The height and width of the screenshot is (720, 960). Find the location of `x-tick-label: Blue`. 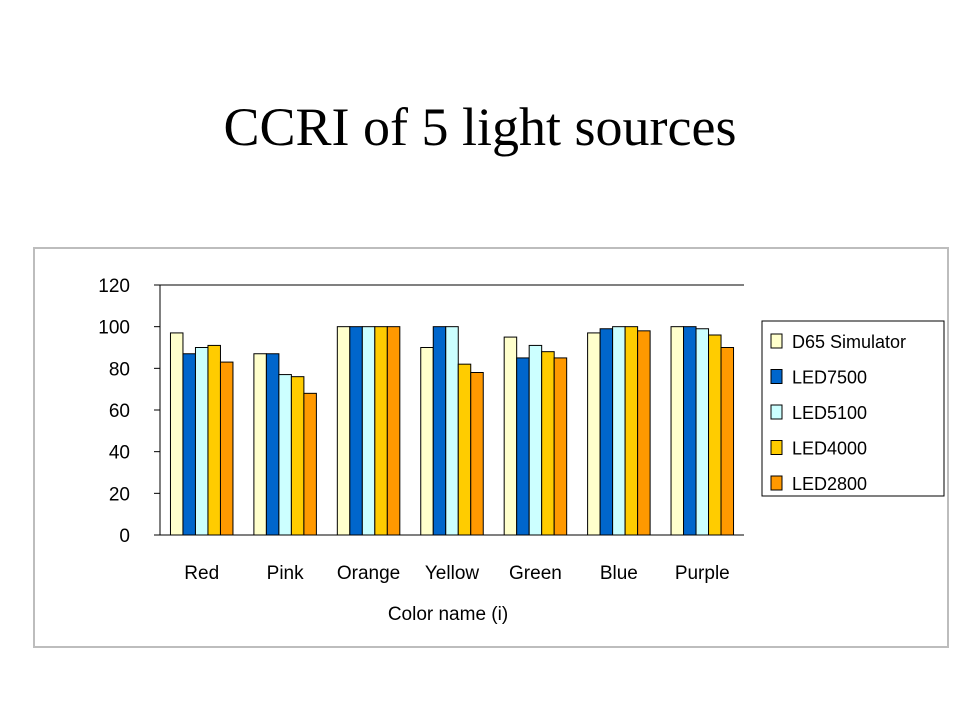

x-tick-label: Blue is located at coordinates (619, 573).